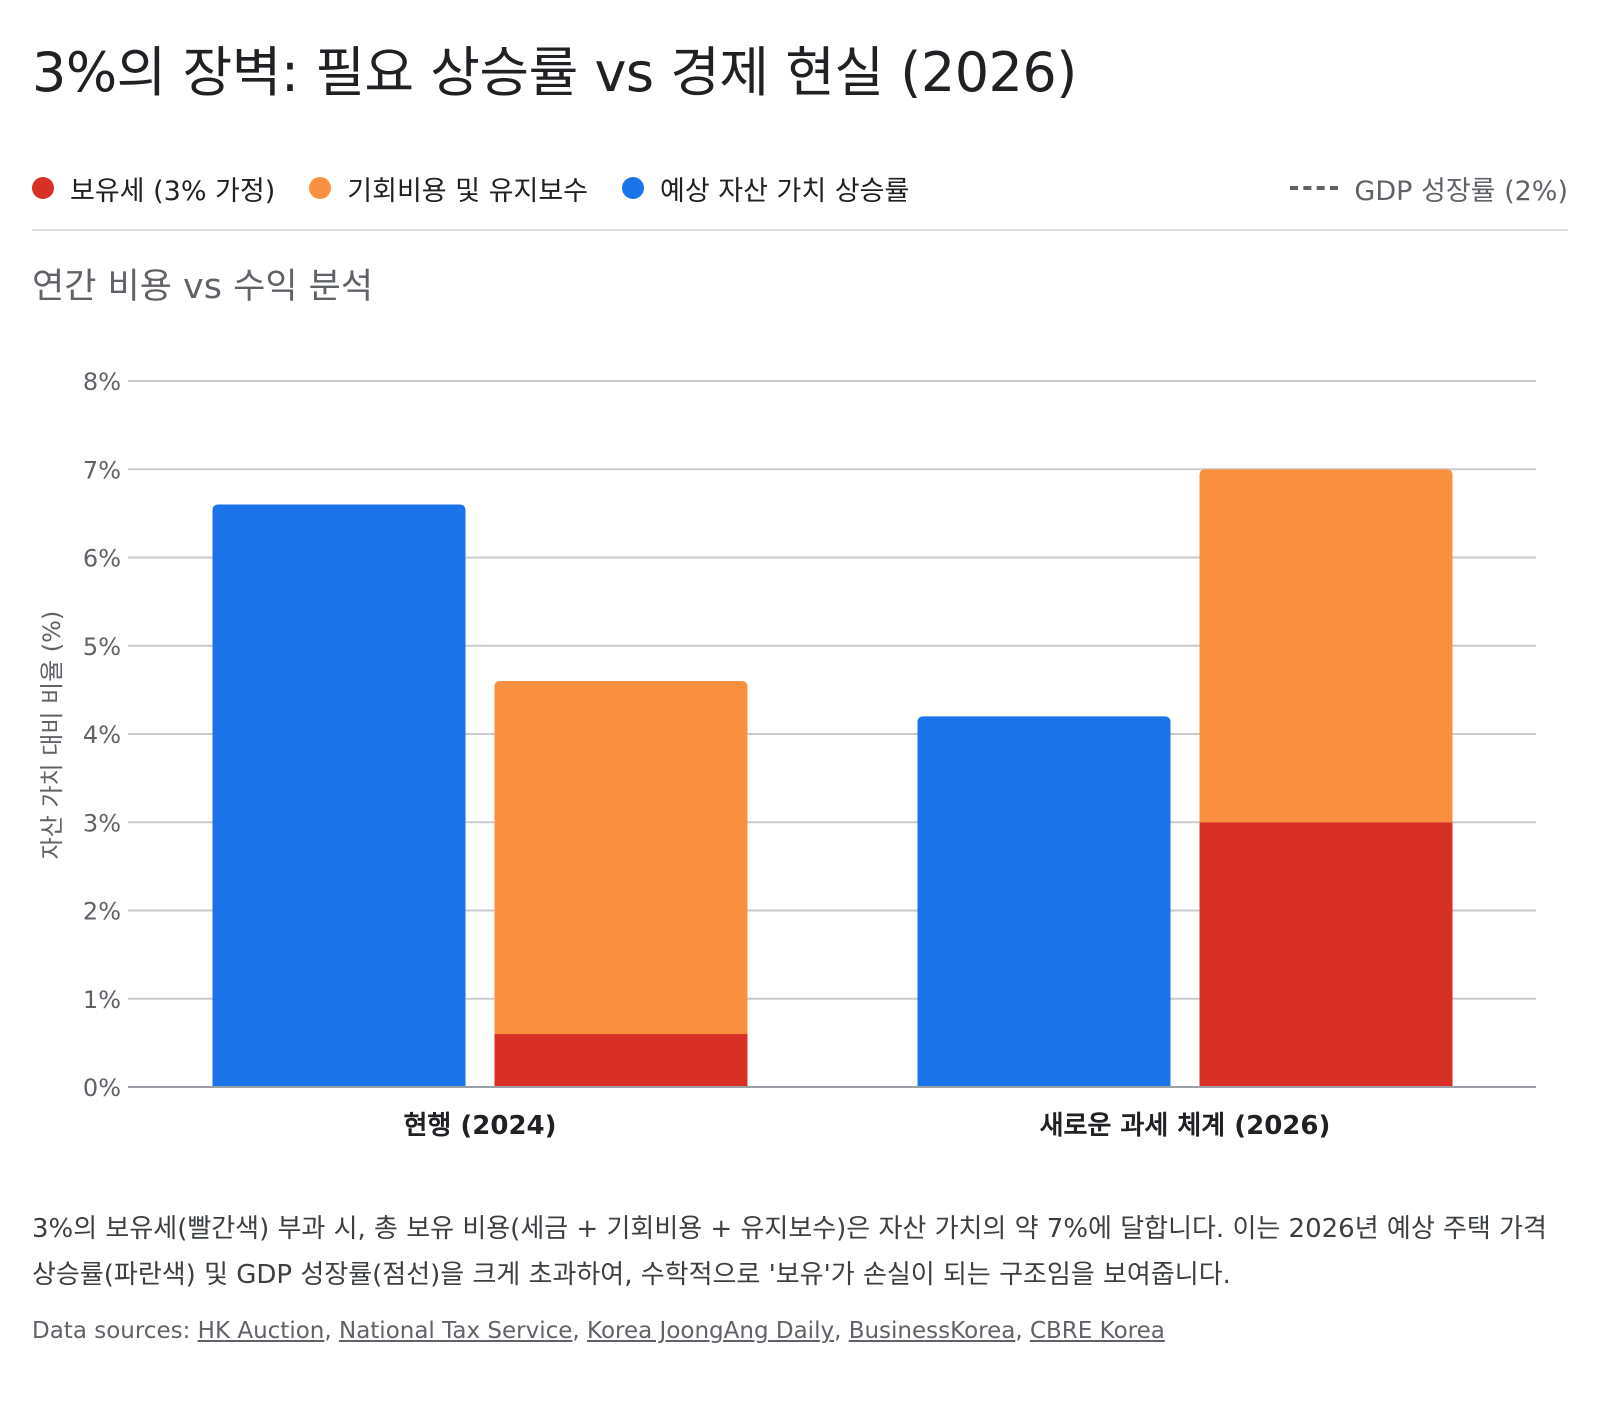 The height and width of the screenshot is (1414, 1600). Describe the element at coordinates (102, 823) in the screenshot. I see `y-tick-label: 3%` at that location.